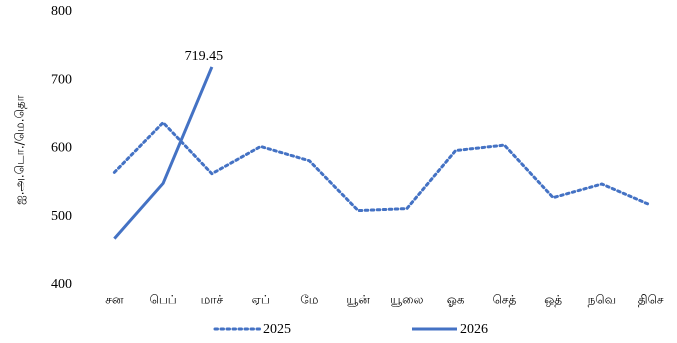  Describe the element at coordinates (61, 79) in the screenshot. I see `y-tick-label: 700` at that location.